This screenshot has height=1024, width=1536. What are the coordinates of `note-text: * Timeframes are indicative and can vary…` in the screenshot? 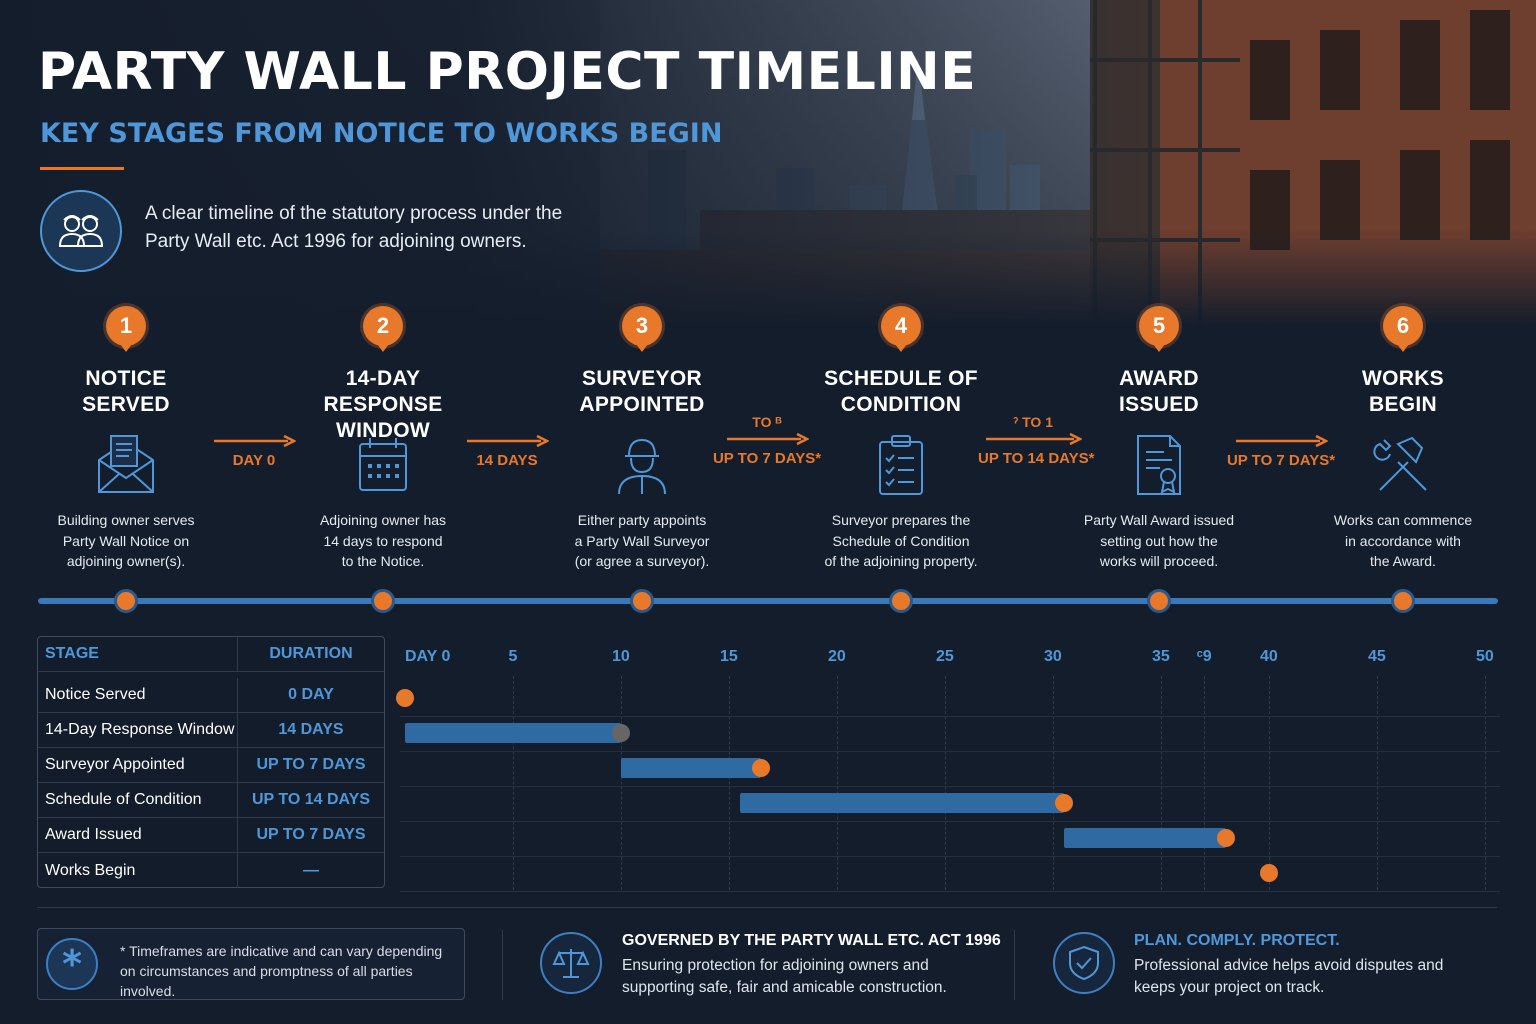 It's located at (281, 971).